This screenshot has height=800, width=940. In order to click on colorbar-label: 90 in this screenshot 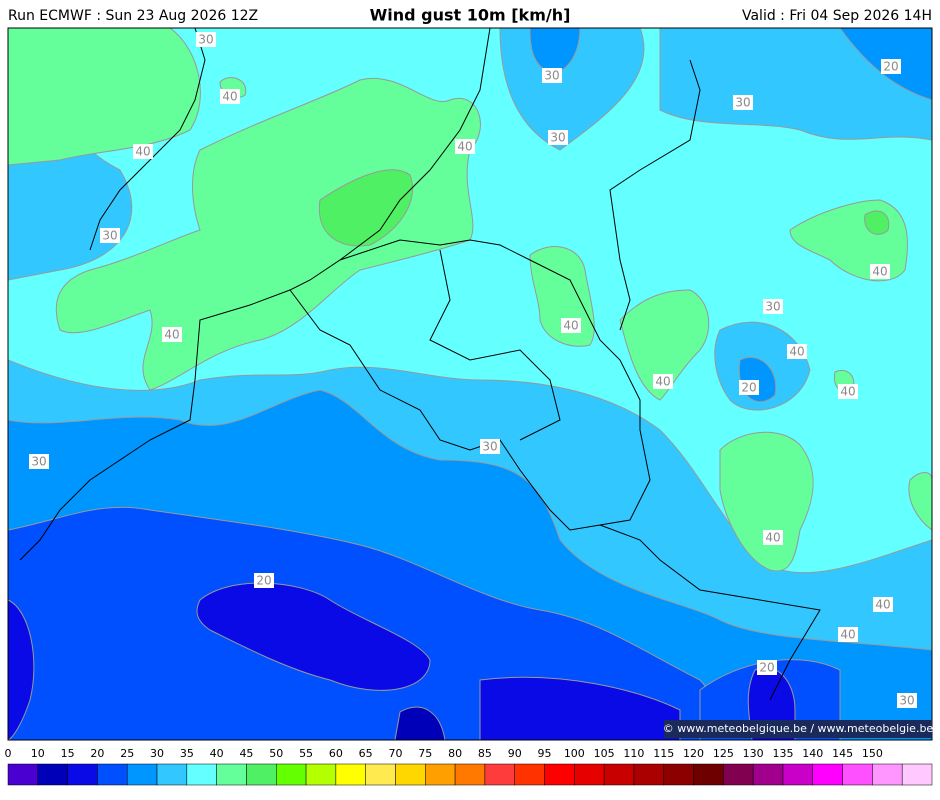, I will do `click(515, 753)`.